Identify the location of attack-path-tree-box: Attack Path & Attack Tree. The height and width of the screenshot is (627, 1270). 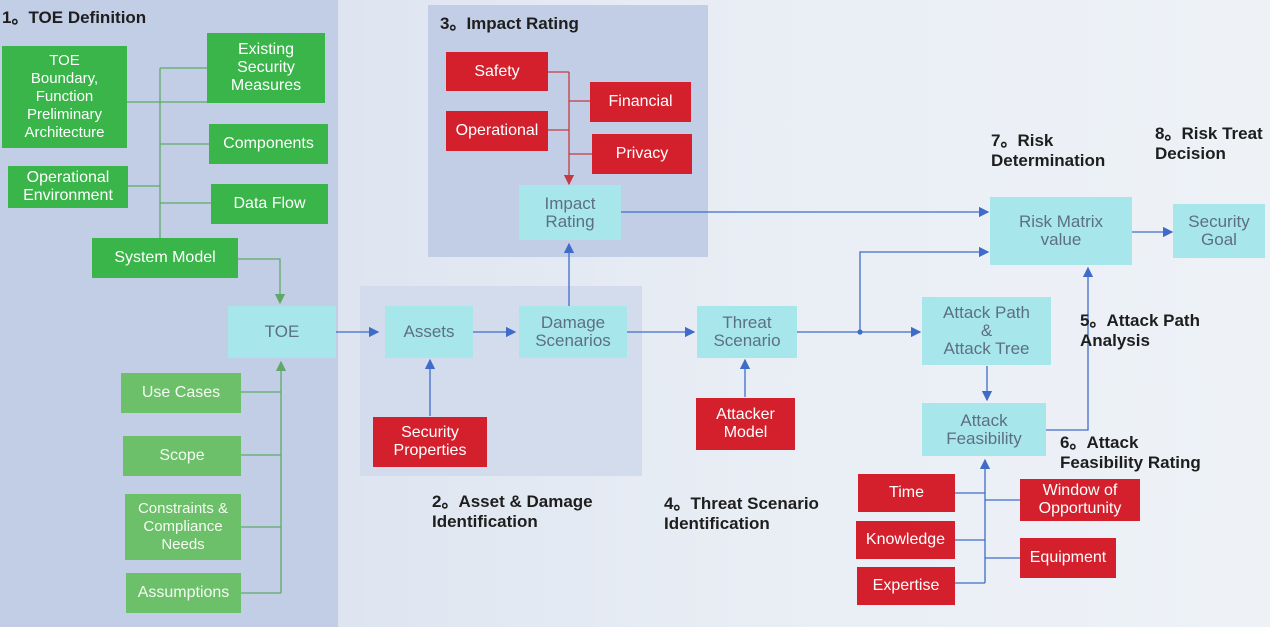
(986, 331).